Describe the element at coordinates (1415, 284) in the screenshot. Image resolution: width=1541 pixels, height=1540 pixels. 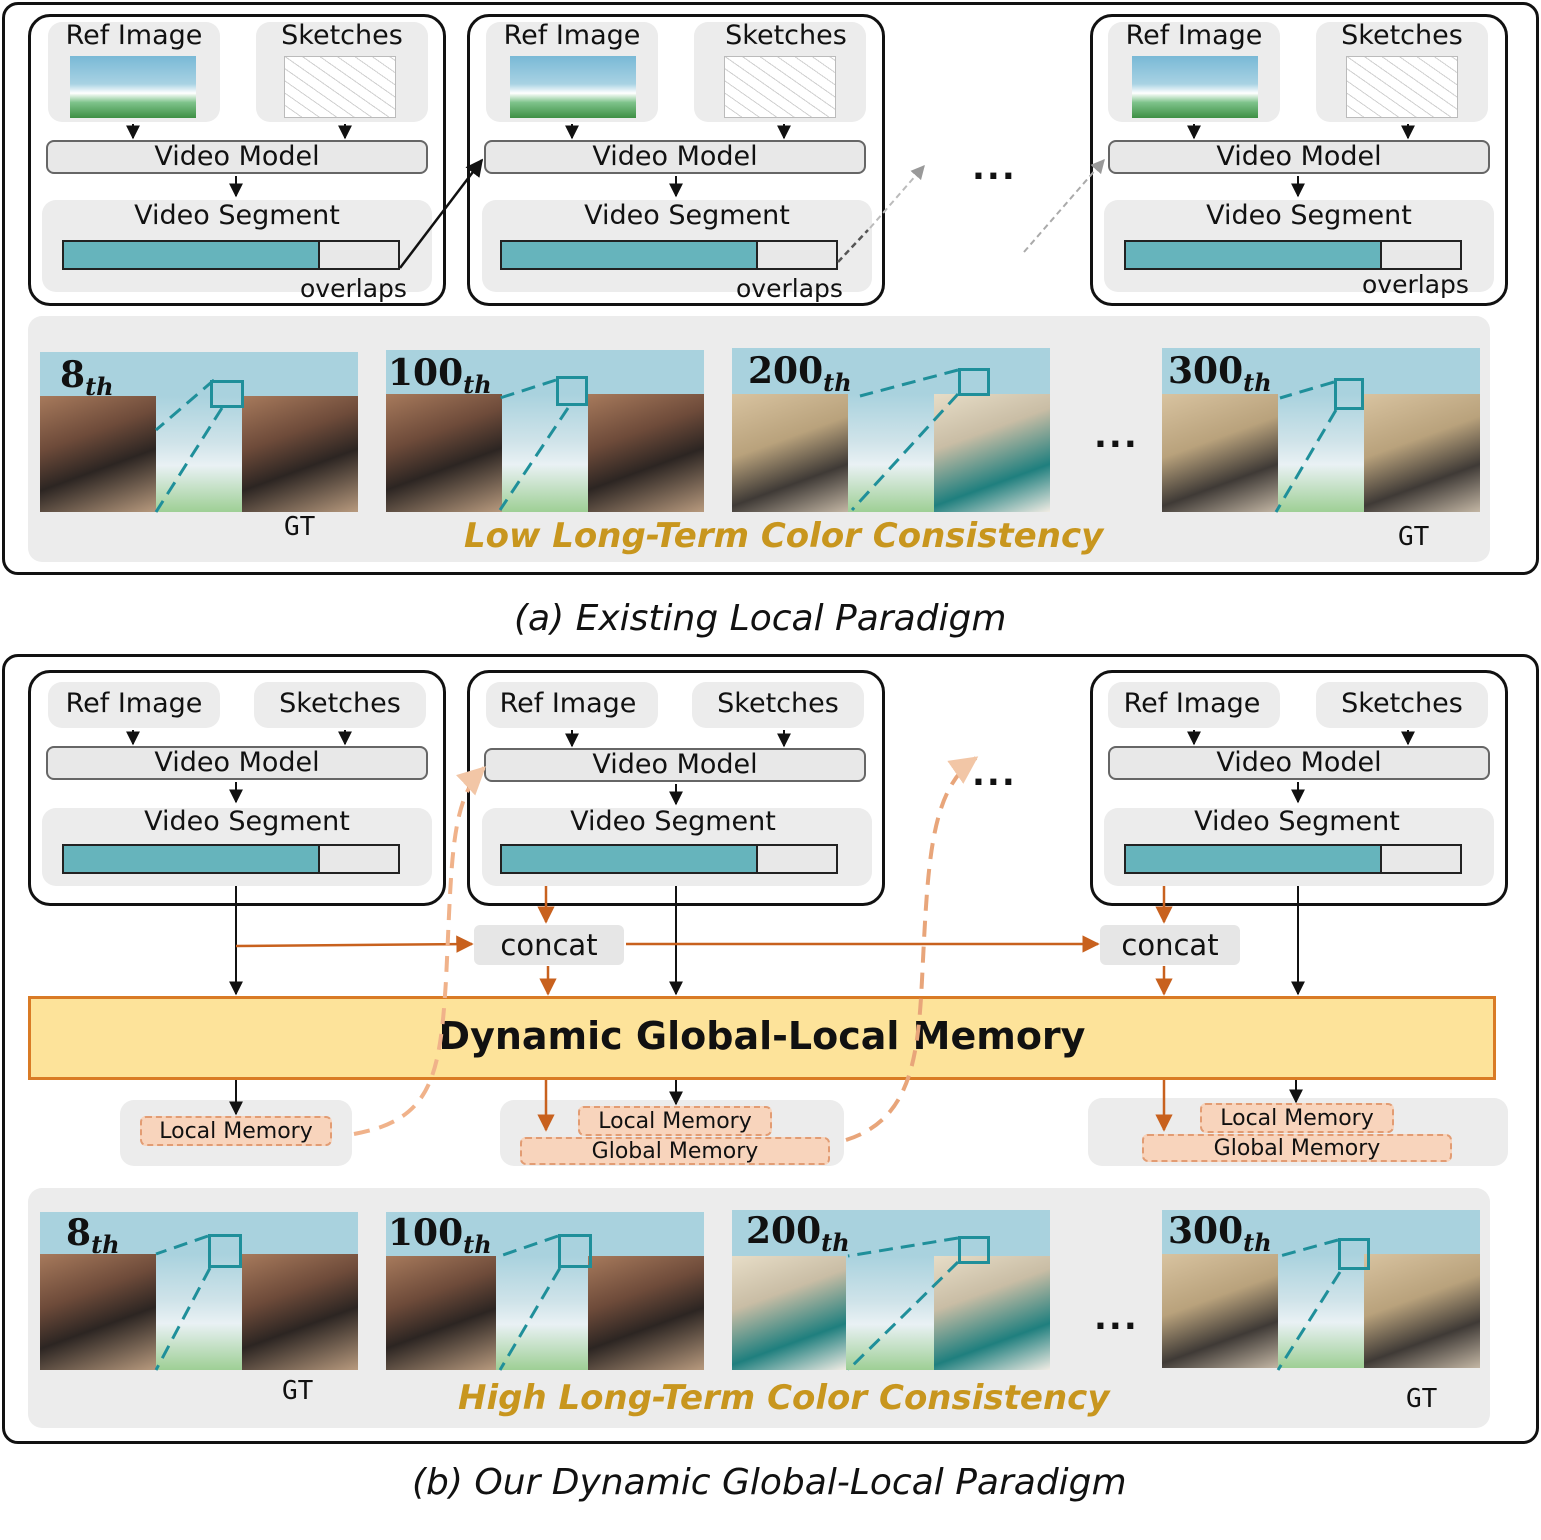
I see `top-overlaps-label-3: overlaps` at that location.